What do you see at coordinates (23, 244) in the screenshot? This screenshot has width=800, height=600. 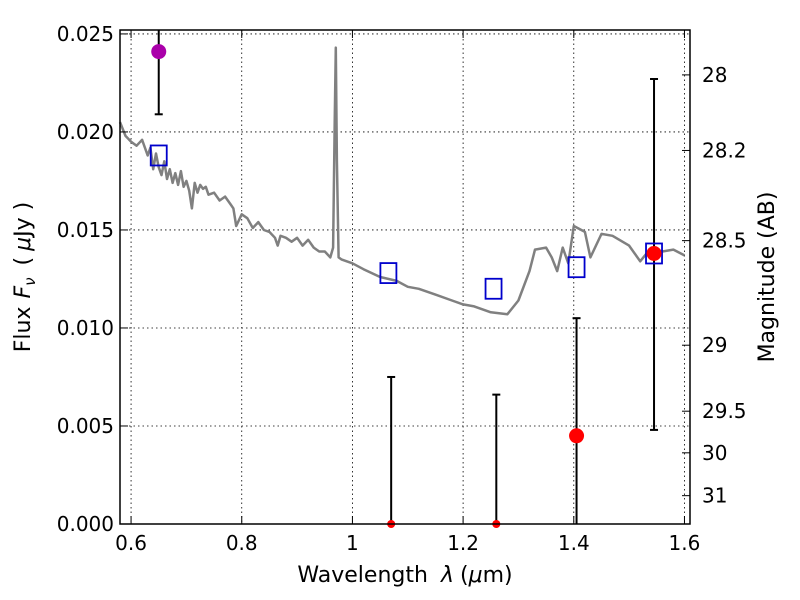 I see `y-axis-unit-mu: μ` at bounding box center [23, 244].